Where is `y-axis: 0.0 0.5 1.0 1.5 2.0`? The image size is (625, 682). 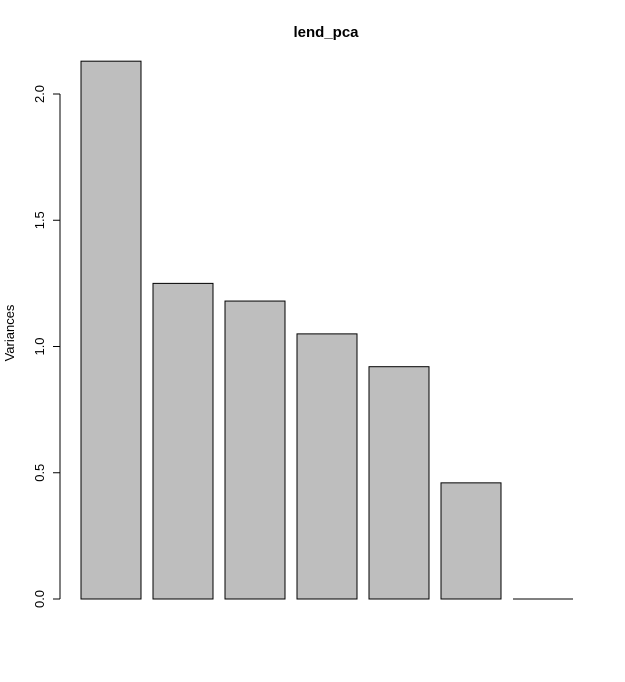
y-axis: 0.0 0.5 1.0 1.5 2.0 is located at coordinates (46, 346).